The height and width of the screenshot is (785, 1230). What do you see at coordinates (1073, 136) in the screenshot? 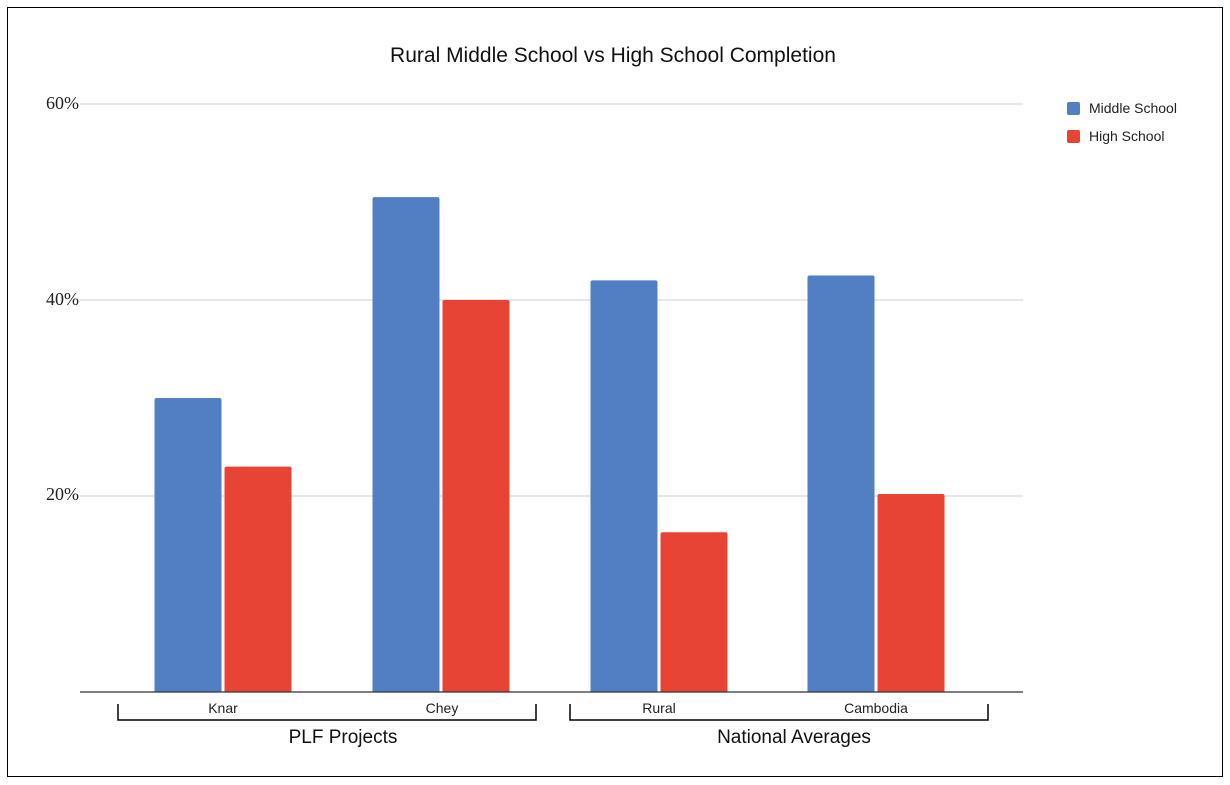
I see `legend-swatch-high-school` at bounding box center [1073, 136].